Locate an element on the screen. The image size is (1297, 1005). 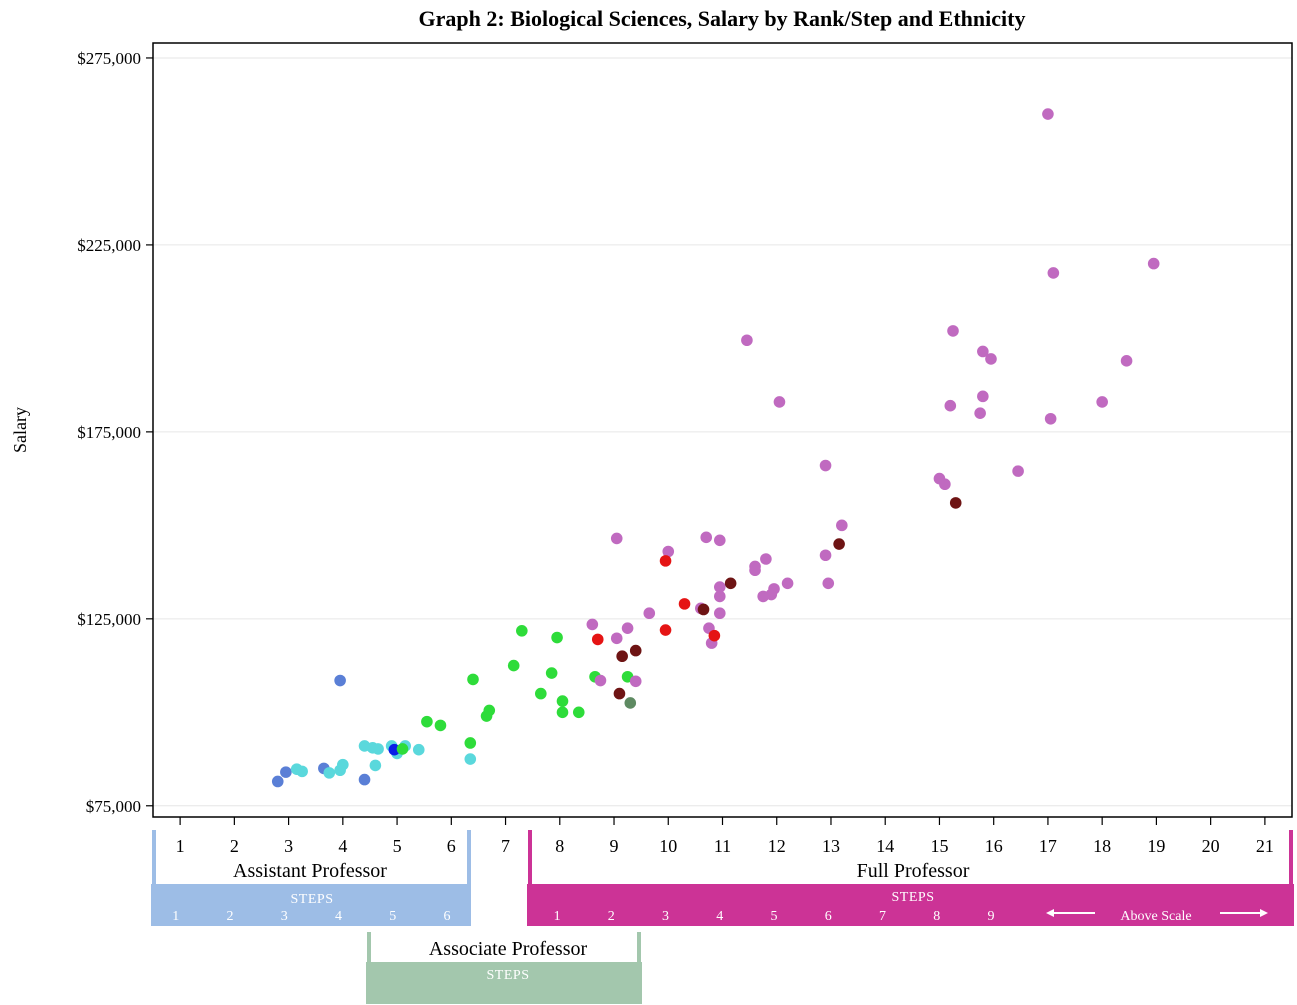
assistant-step-number: 3 is located at coordinates (284, 916).